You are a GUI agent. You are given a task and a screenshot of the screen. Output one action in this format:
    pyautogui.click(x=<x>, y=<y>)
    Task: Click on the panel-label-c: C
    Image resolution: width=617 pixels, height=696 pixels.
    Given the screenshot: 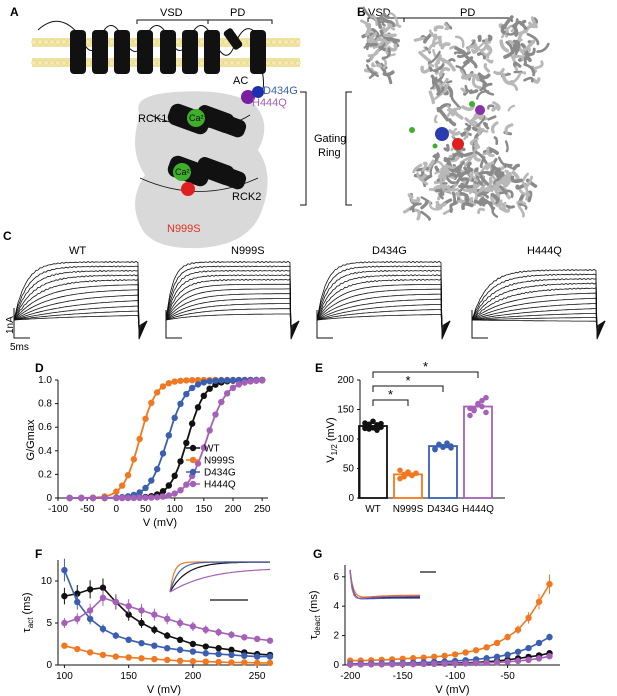 What is the action you would take?
    pyautogui.click(x=7, y=236)
    